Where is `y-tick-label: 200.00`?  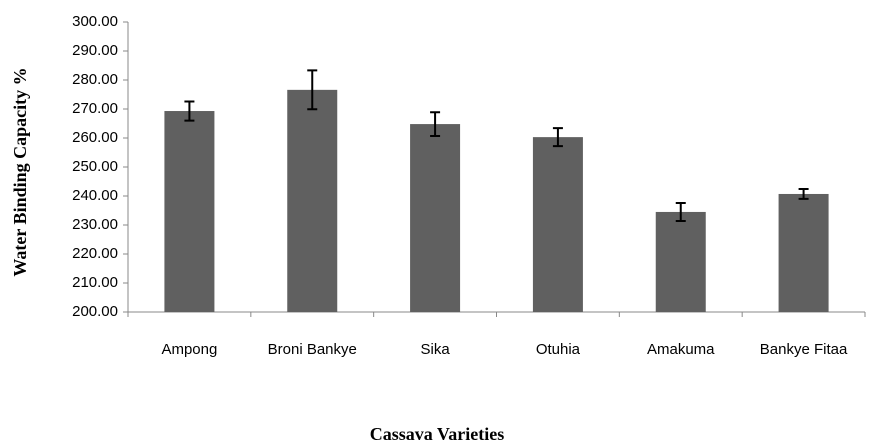 y-tick-label: 200.00 is located at coordinates (95, 311).